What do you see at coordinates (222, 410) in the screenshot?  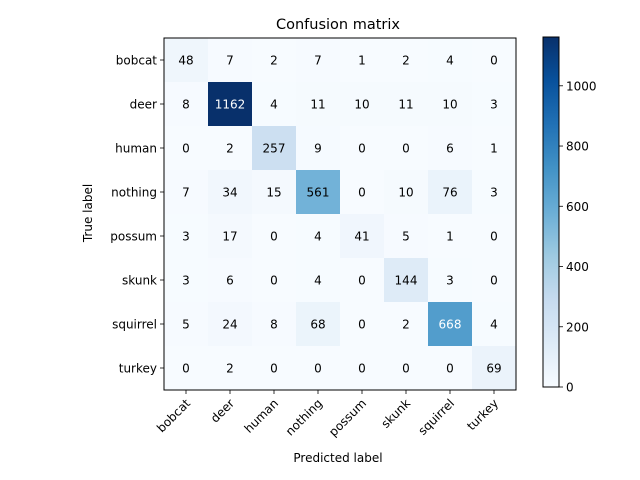 I see `x-tick-label: deer` at bounding box center [222, 410].